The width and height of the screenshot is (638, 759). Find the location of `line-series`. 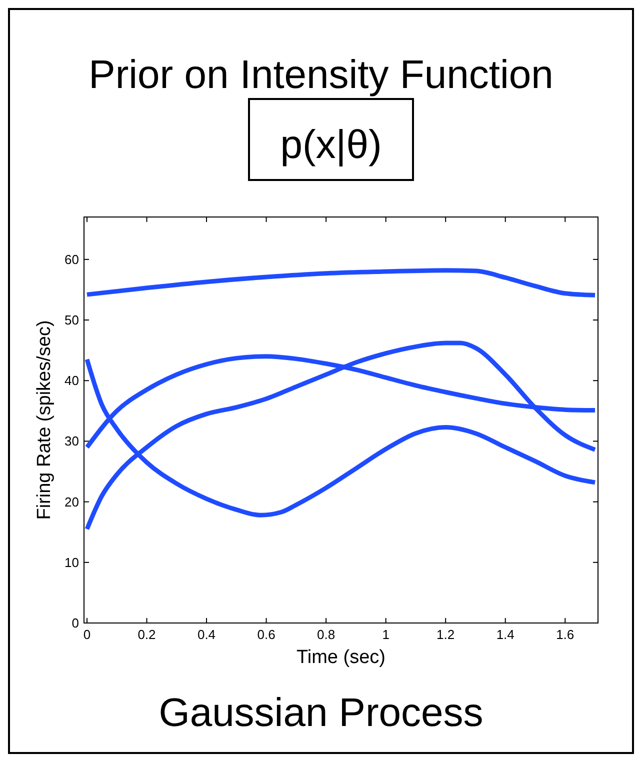

line-series is located at coordinates (341, 283).